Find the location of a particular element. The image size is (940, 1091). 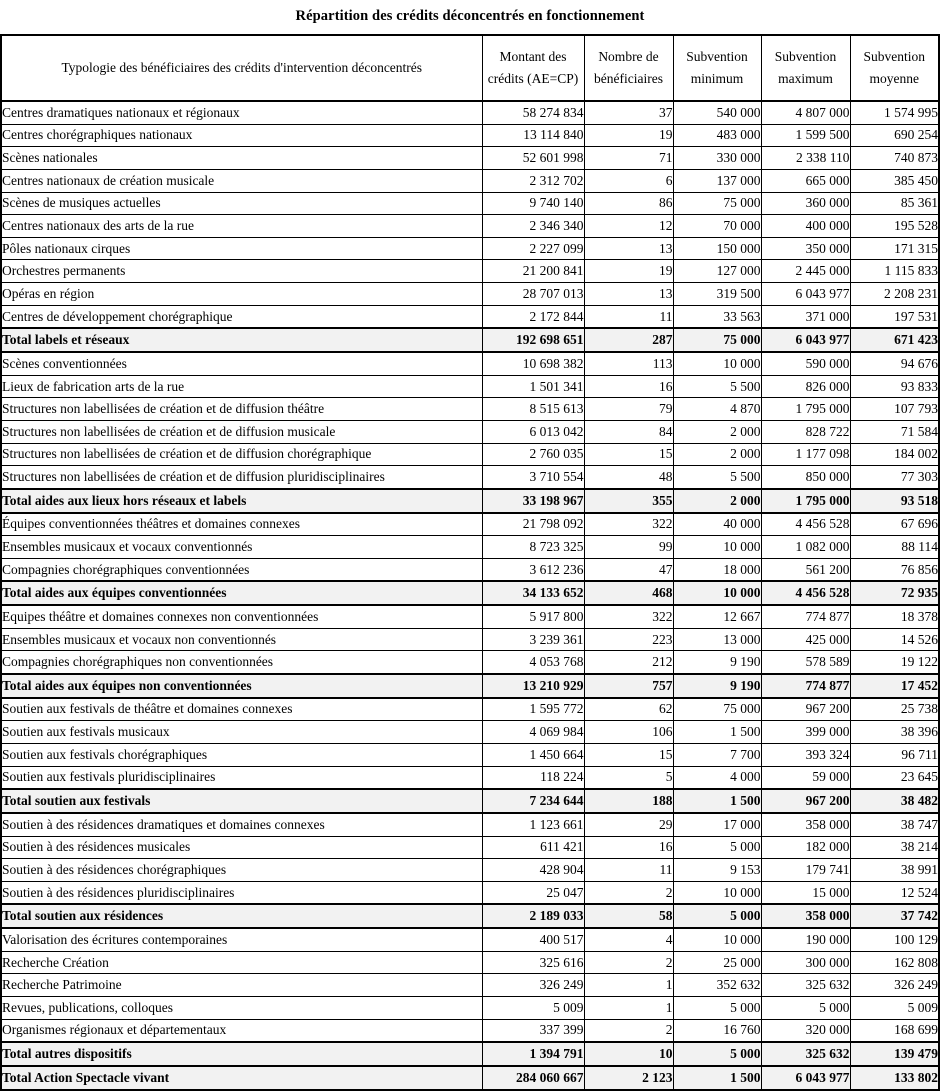

cell-label: Orchestres permanents is located at coordinates (241, 271).